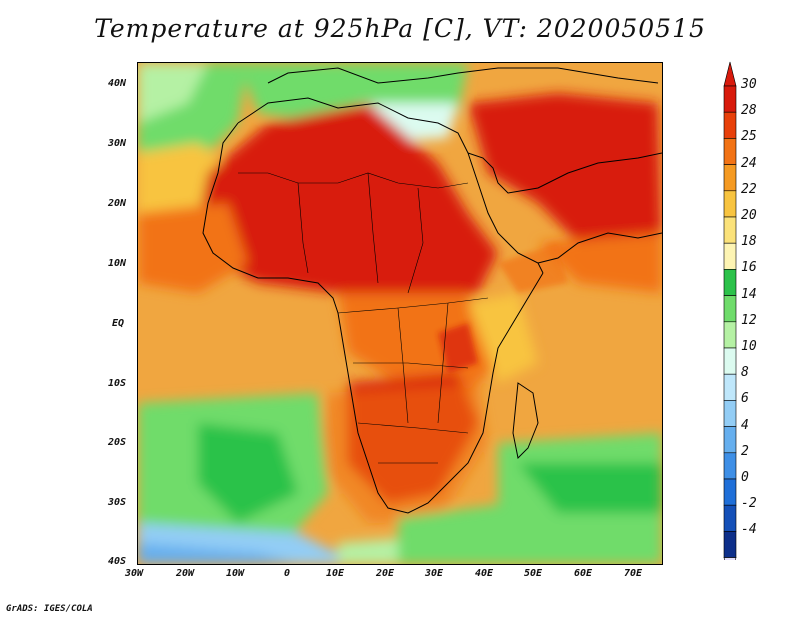  I want to click on colorbar, so click(730, 310).